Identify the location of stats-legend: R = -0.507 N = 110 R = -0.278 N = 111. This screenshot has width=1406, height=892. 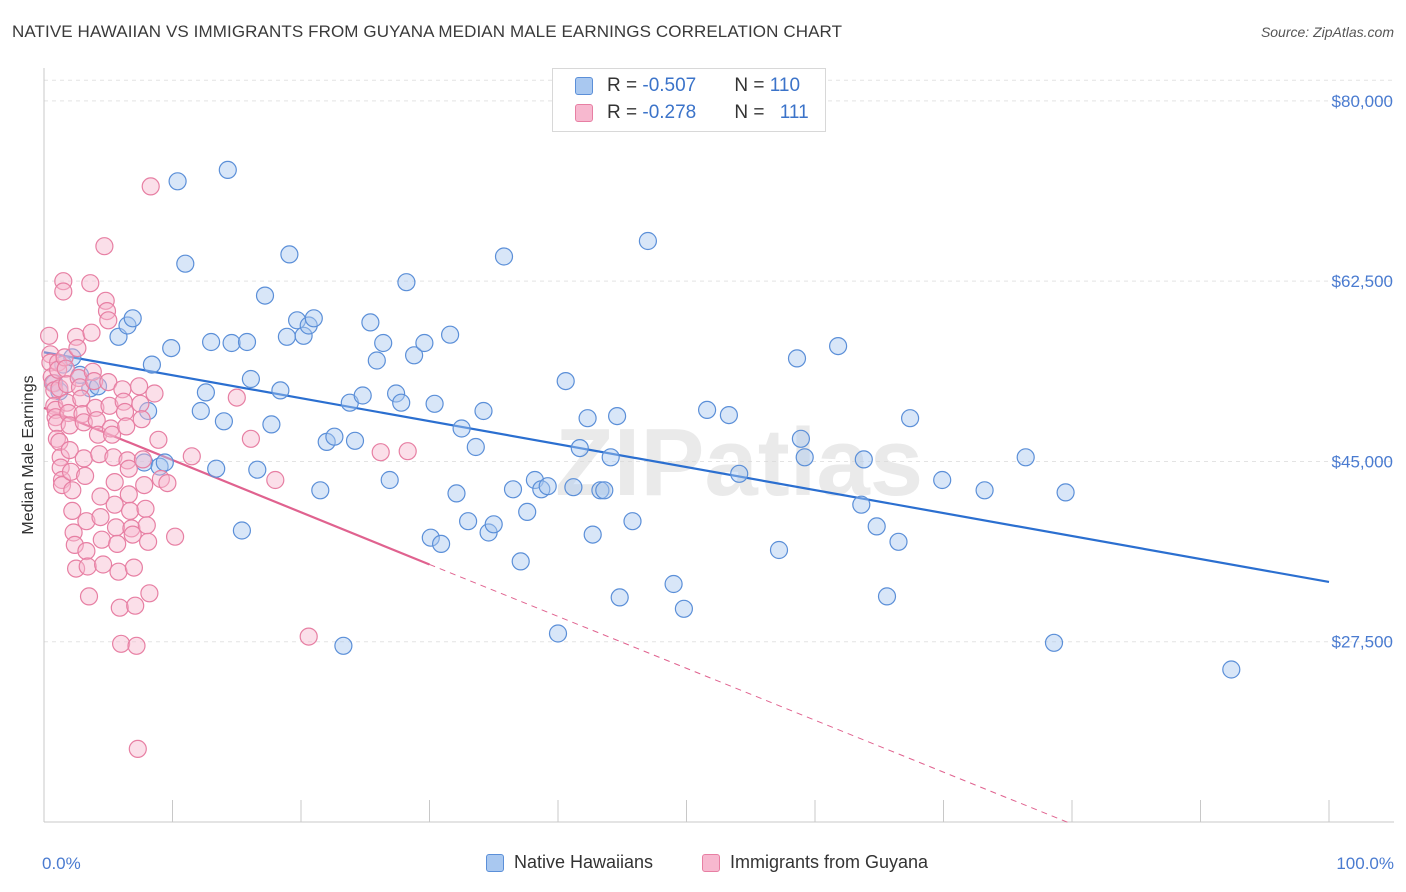
(689, 100).